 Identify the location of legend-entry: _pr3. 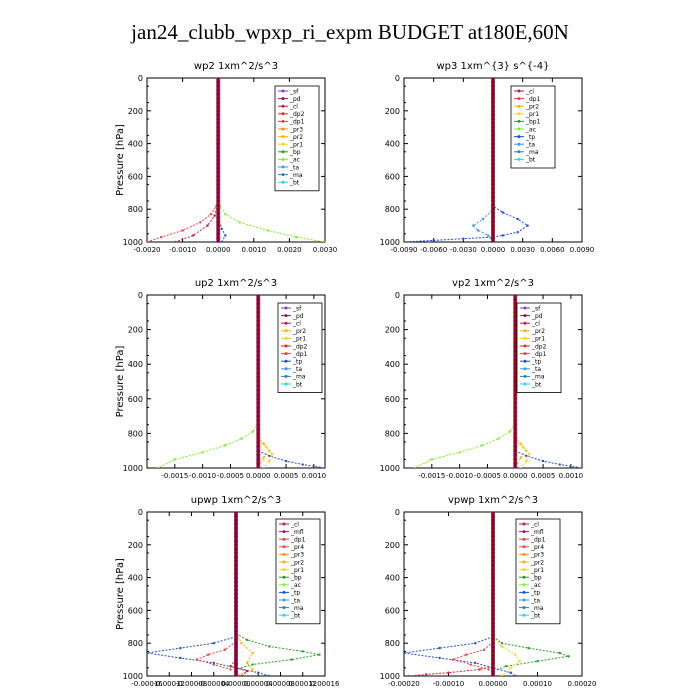
(537, 555).